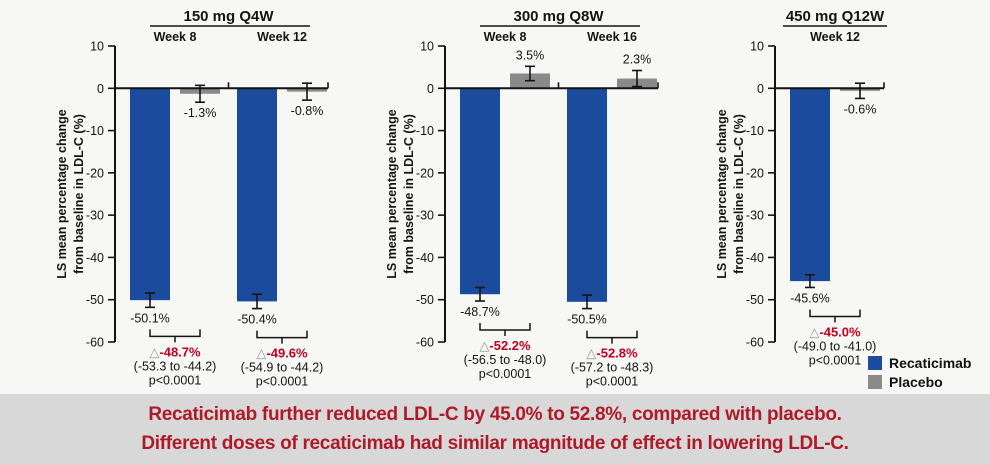 The image size is (990, 465). Describe the element at coordinates (282, 368) in the screenshot. I see `diff-ci-label: (-54.9 to -44.2)` at that location.